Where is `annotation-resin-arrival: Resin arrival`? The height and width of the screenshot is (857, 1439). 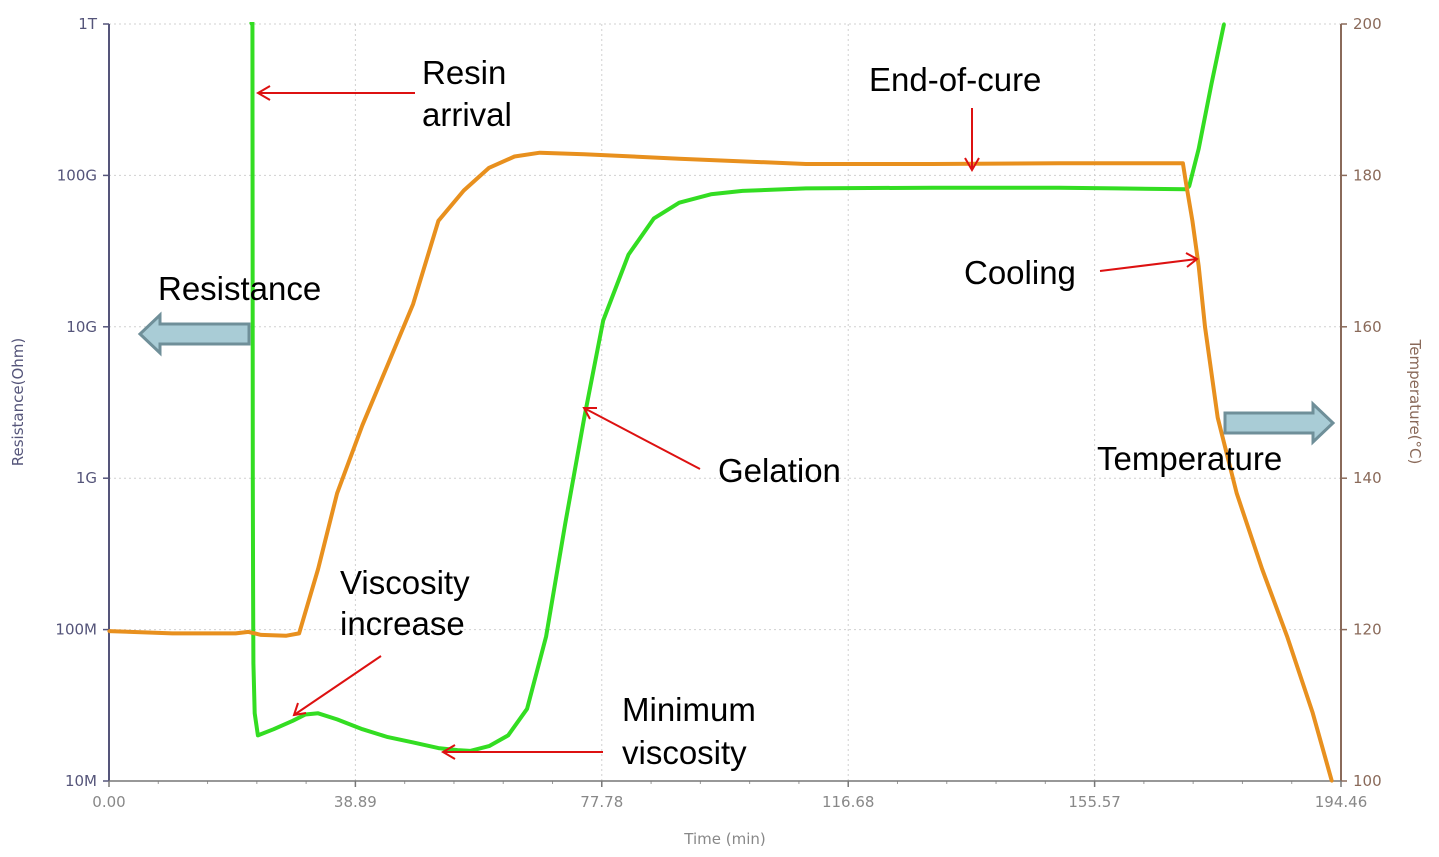 annotation-resin-arrival: Resin arrival is located at coordinates (467, 93).